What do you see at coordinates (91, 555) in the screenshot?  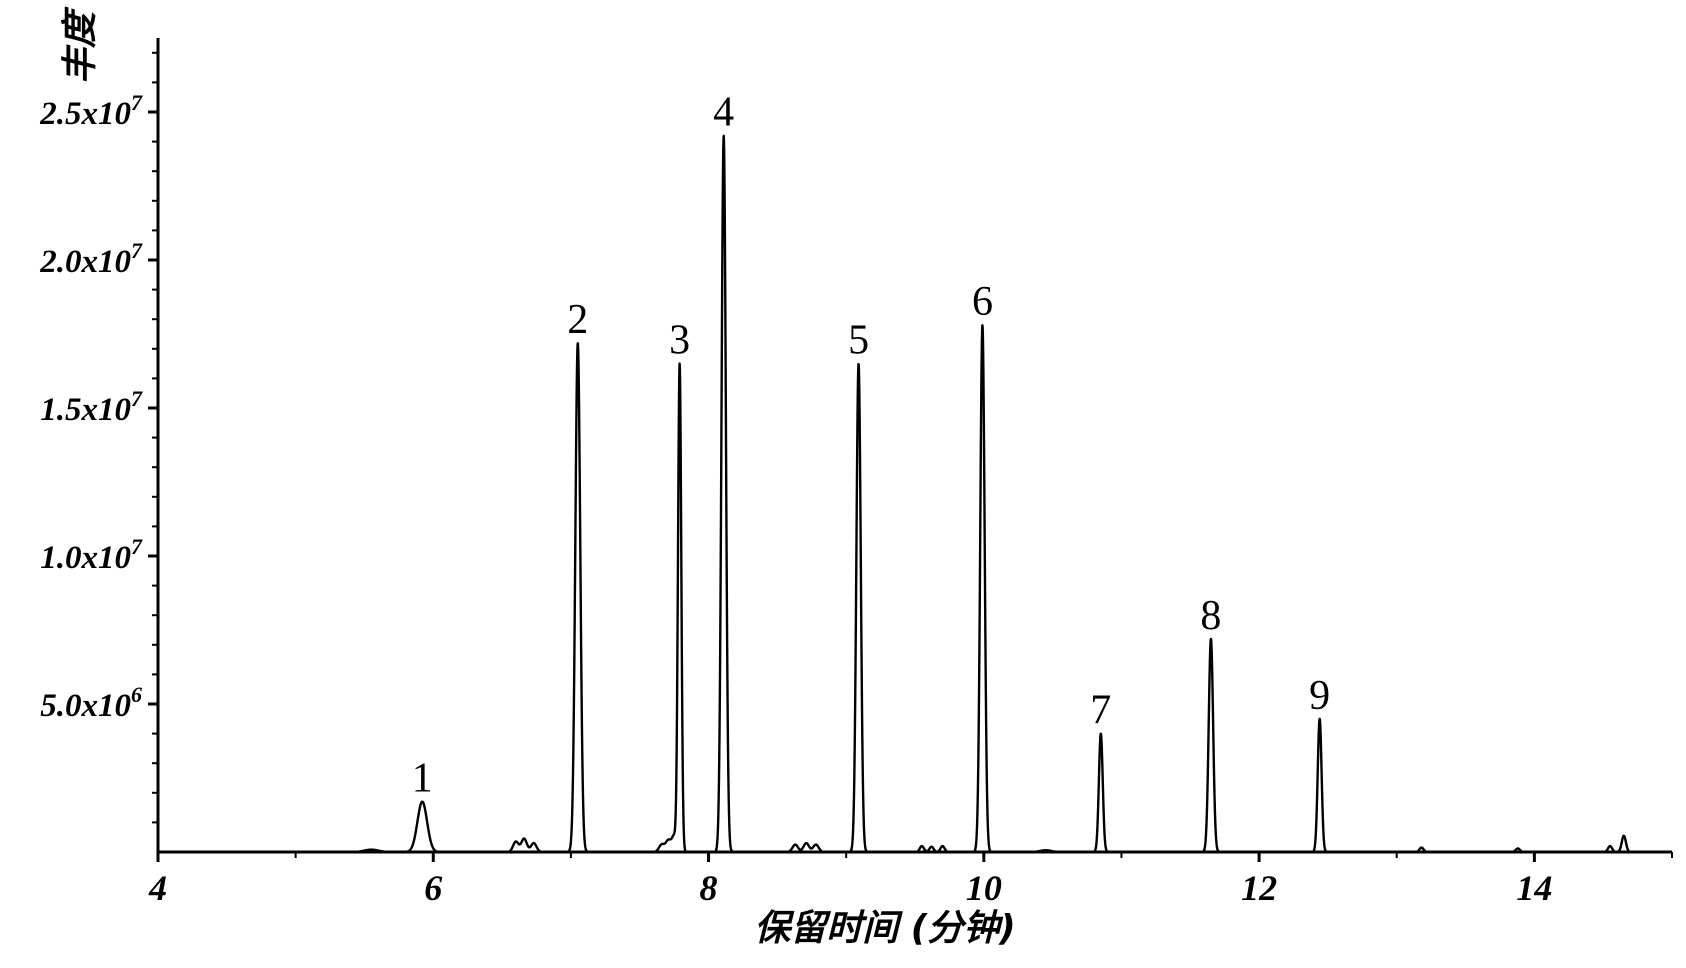 I see `y-tick-label: 1.0x10⁷` at bounding box center [91, 555].